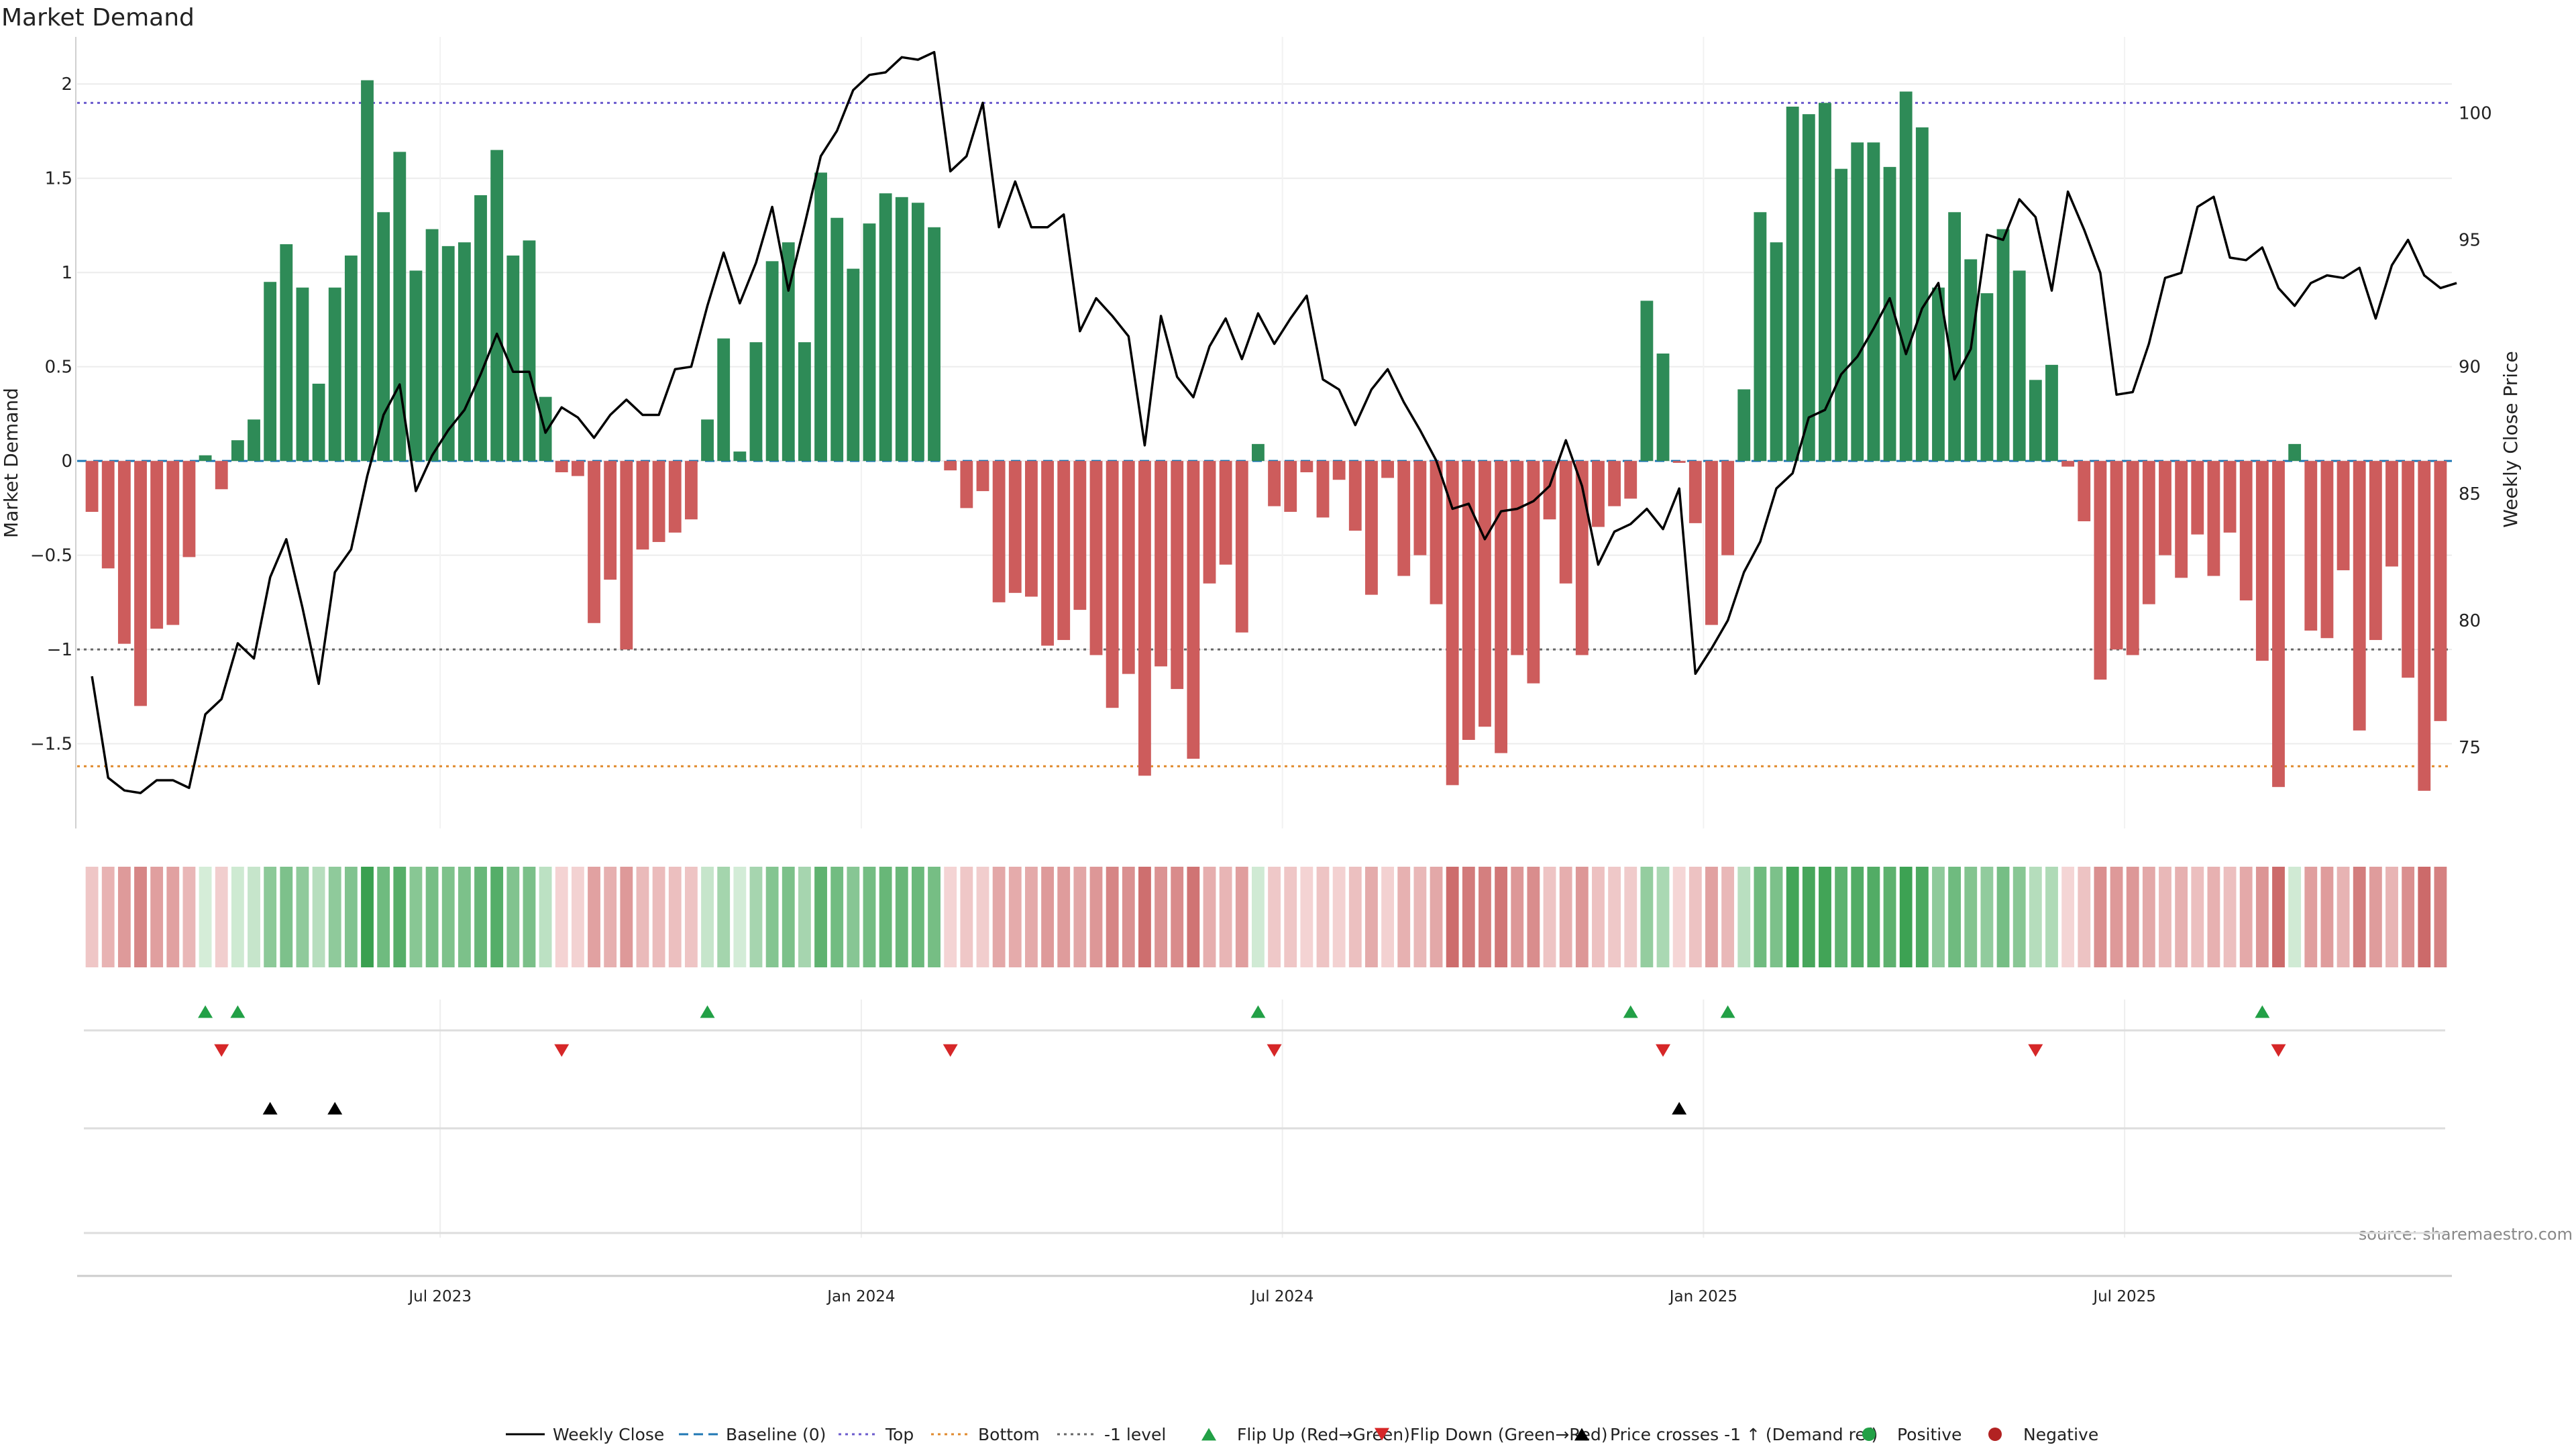 The image size is (2576, 1449). Describe the element at coordinates (1744, 1434) in the screenshot. I see `legend-label-7: Price crosses -1 ↑ (Demand ref)` at that location.